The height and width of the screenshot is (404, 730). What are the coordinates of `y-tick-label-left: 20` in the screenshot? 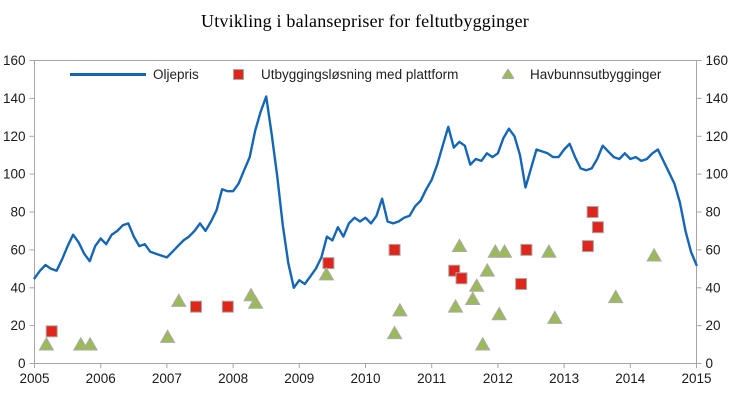 It's located at (17, 325).